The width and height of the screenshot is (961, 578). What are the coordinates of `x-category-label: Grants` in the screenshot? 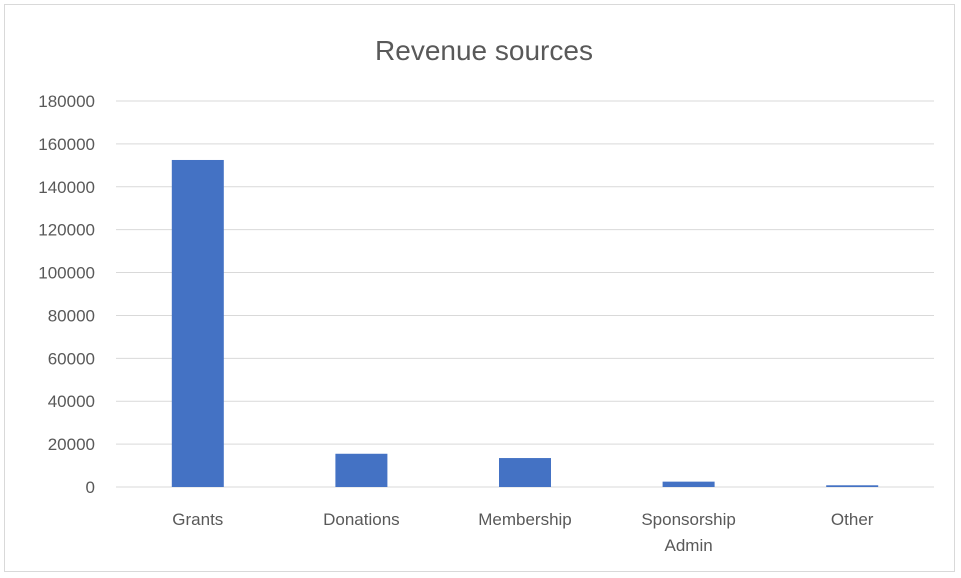 It's located at (197, 519).